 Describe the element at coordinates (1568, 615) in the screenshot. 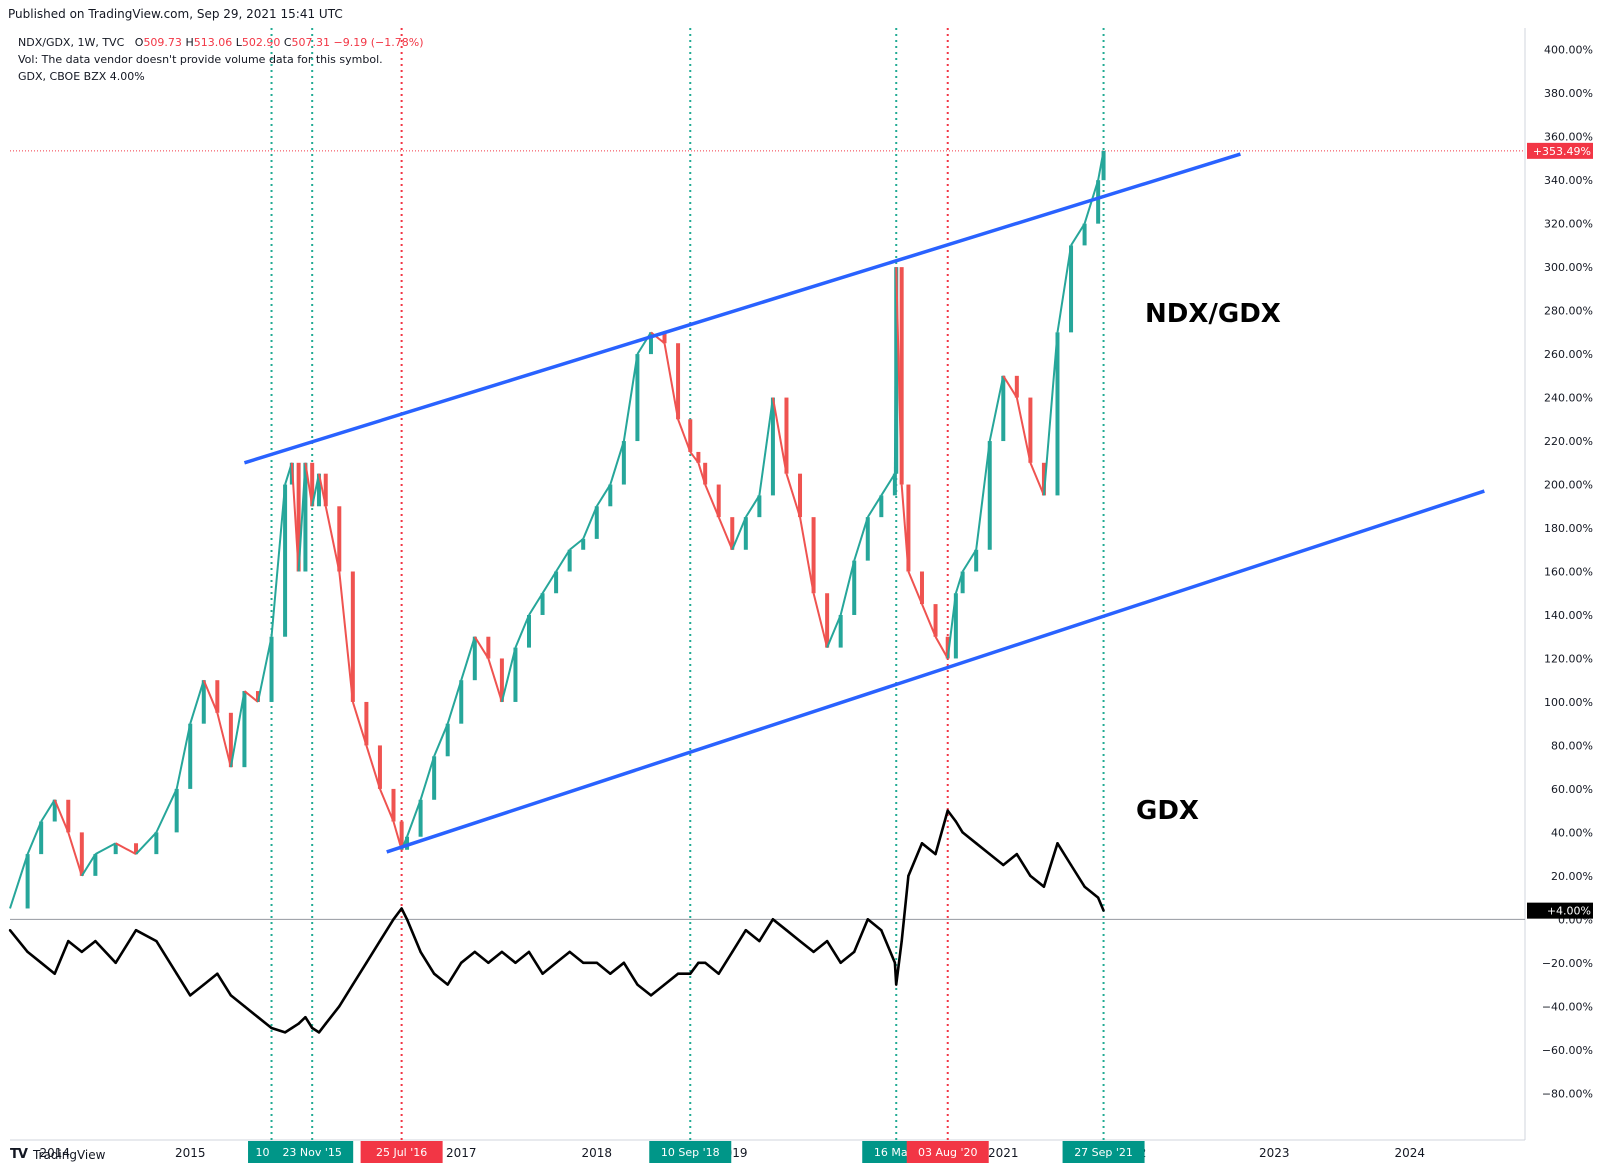

I see `y-tick-label-13: 140.00%` at that location.